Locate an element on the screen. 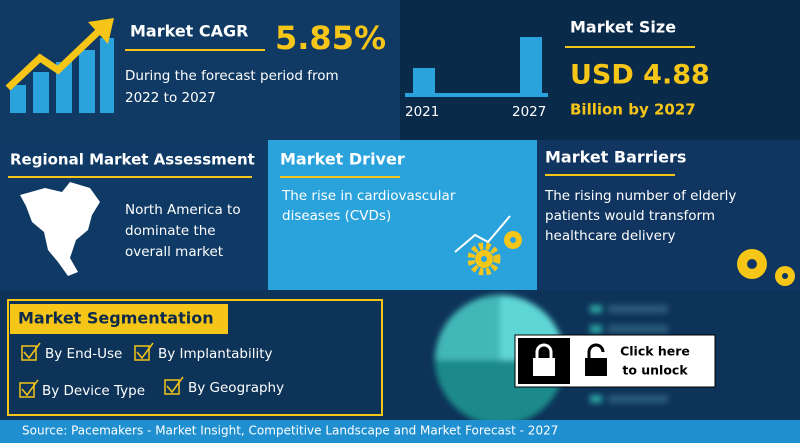 The image size is (800, 443). segmentation-title: Market Segmentation is located at coordinates (116, 318).